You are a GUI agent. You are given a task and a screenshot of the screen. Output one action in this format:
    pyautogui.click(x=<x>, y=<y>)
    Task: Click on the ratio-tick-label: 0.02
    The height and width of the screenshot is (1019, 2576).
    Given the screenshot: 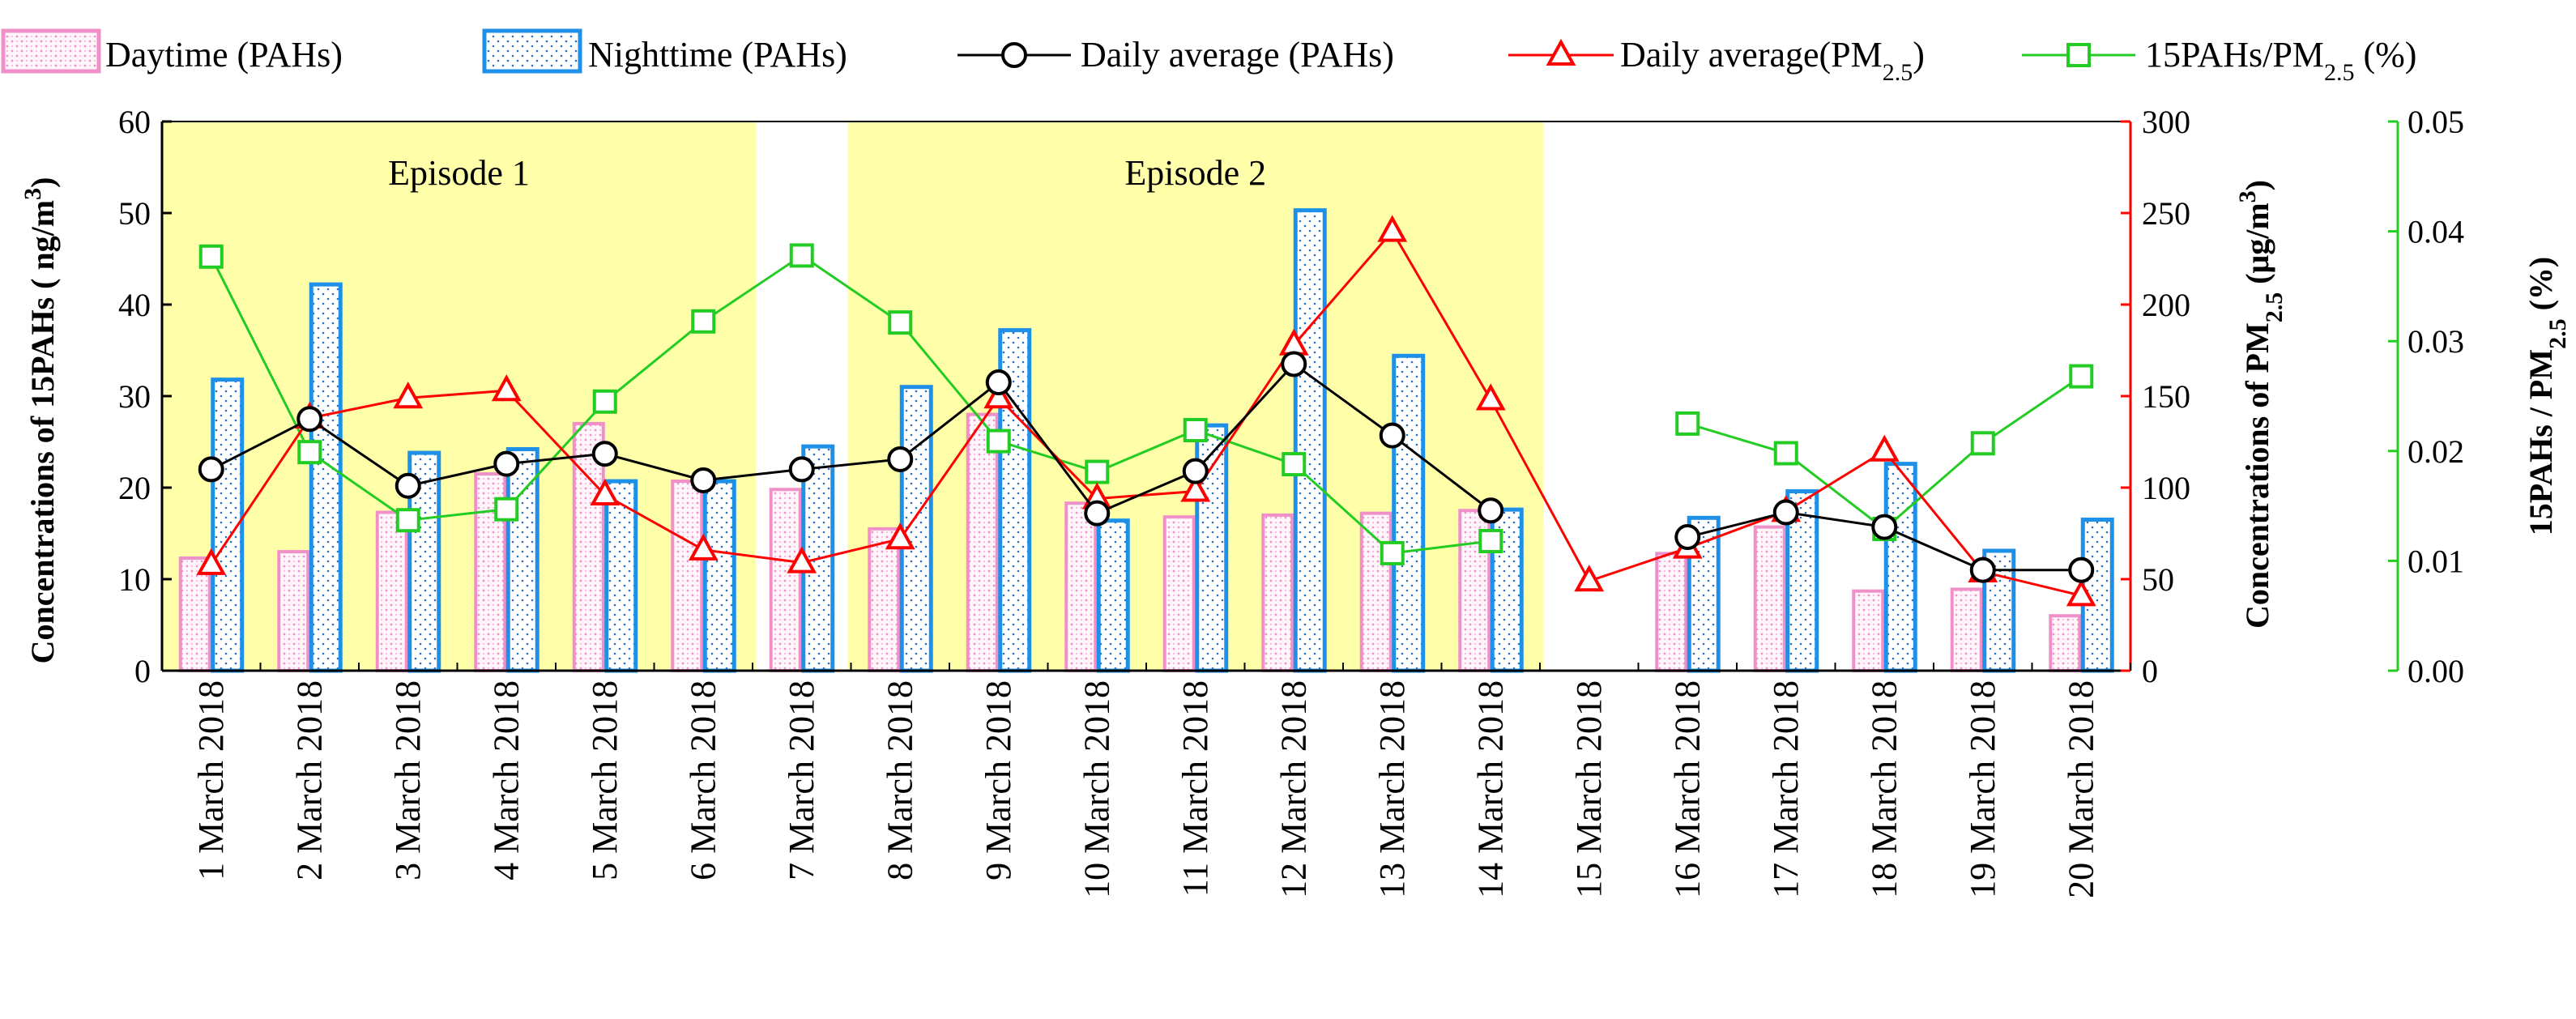 What is the action you would take?
    pyautogui.click(x=2436, y=452)
    